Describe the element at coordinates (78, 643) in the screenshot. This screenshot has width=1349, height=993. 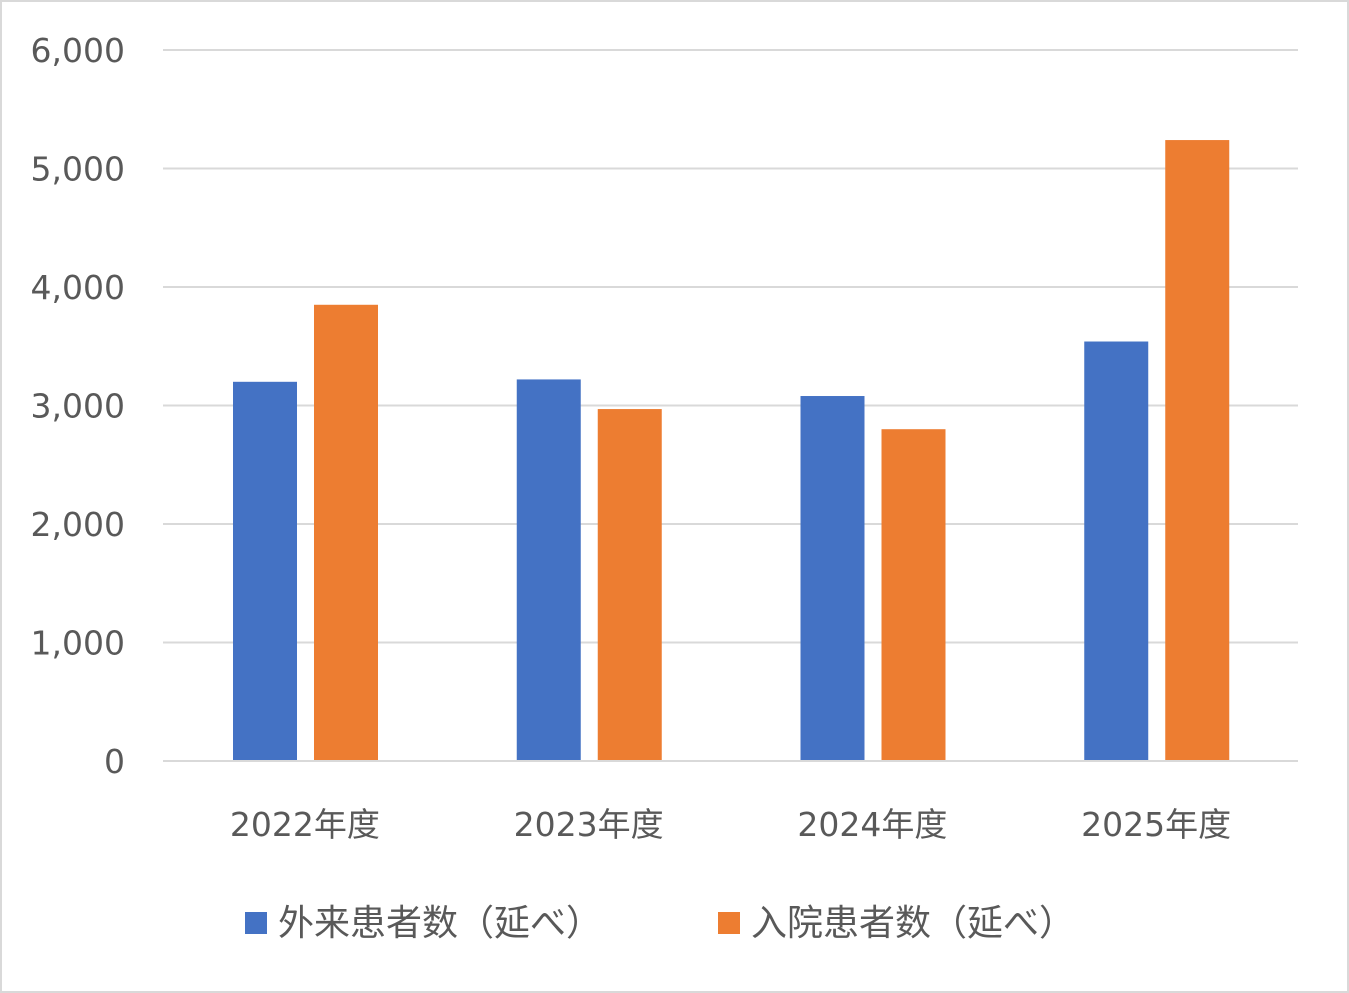
I see `y-tick-label: 1,000` at that location.